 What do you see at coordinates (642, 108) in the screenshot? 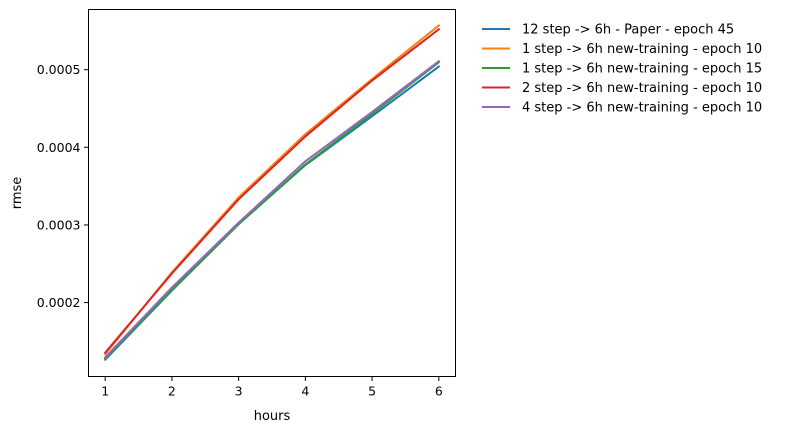
I see `legend-label: 4 step -> 6h new-training - epoch 10` at bounding box center [642, 108].